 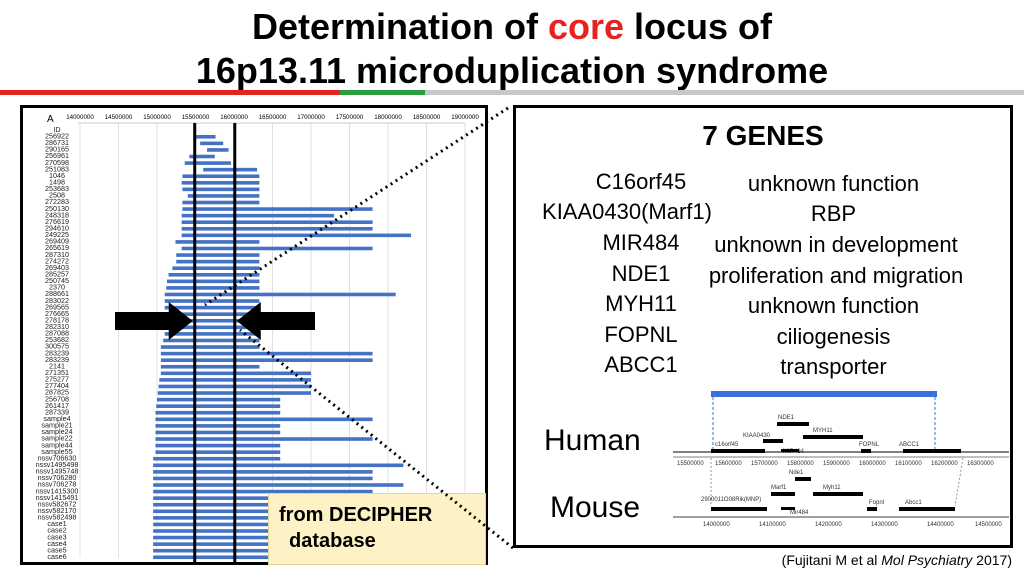 What do you see at coordinates (833, 336) in the screenshot?
I see `gene-function-6: ciliogenesis` at bounding box center [833, 336].